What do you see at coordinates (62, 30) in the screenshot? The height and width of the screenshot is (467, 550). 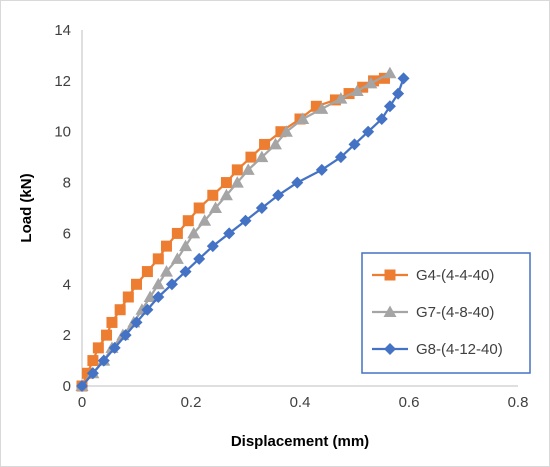 I see `y-tick-label: 14` at bounding box center [62, 30].